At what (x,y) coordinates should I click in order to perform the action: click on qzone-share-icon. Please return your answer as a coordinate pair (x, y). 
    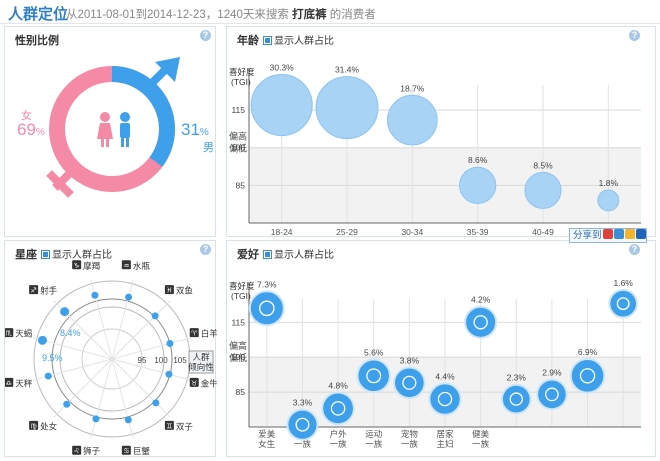
    Looking at the image, I should click on (618, 234).